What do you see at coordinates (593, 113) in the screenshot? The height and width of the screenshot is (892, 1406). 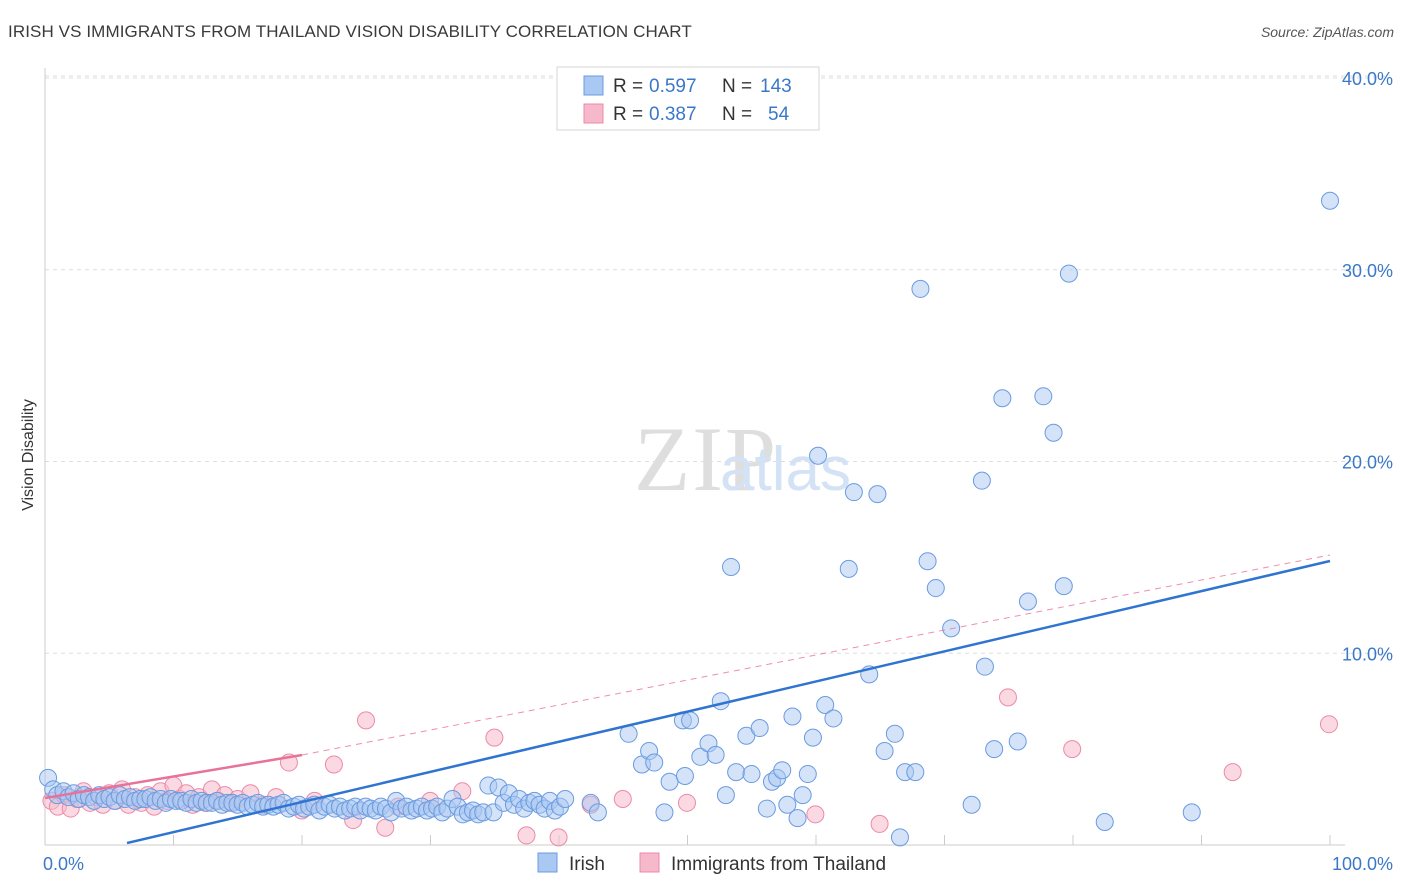 I see `legend-swatch-thai` at bounding box center [593, 113].